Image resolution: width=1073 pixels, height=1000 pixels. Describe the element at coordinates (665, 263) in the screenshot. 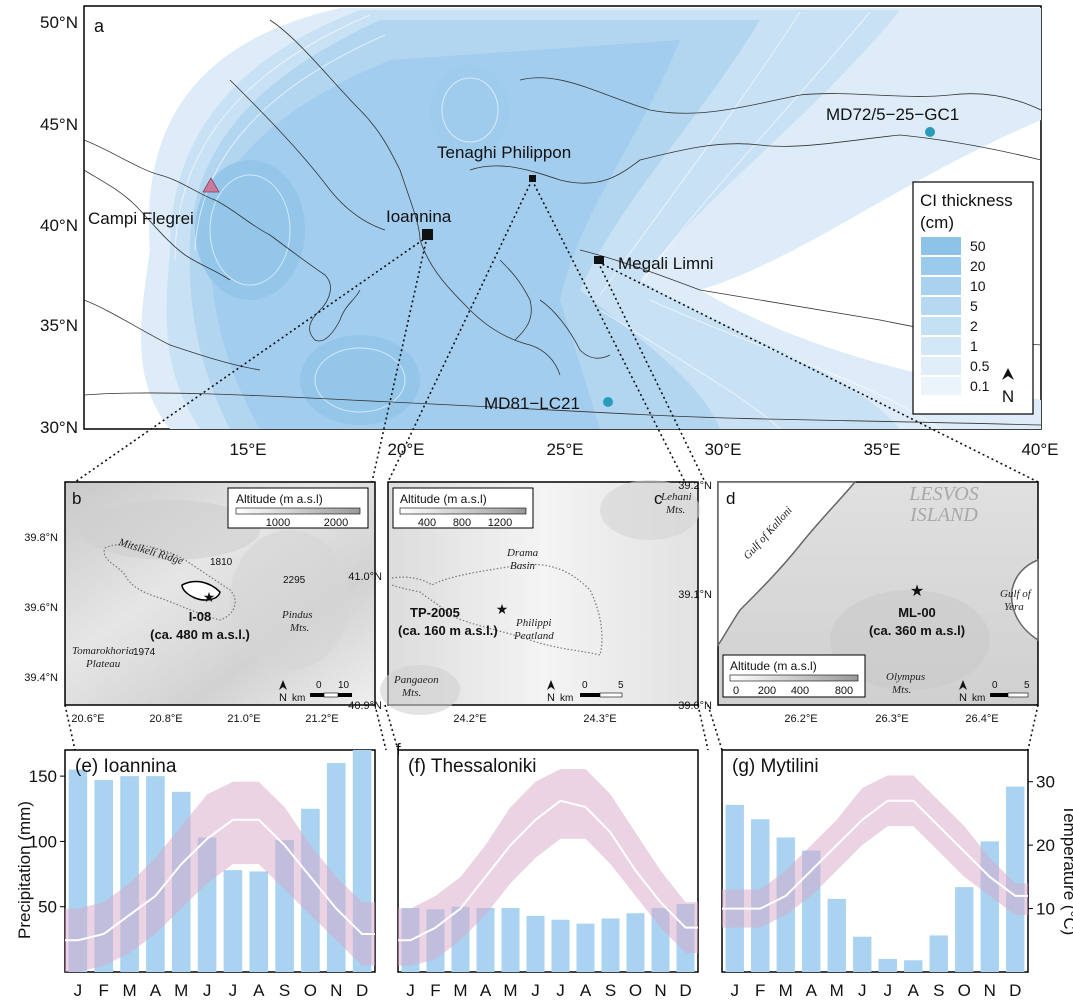

I see `site-megali-limni: Megali Limni` at that location.